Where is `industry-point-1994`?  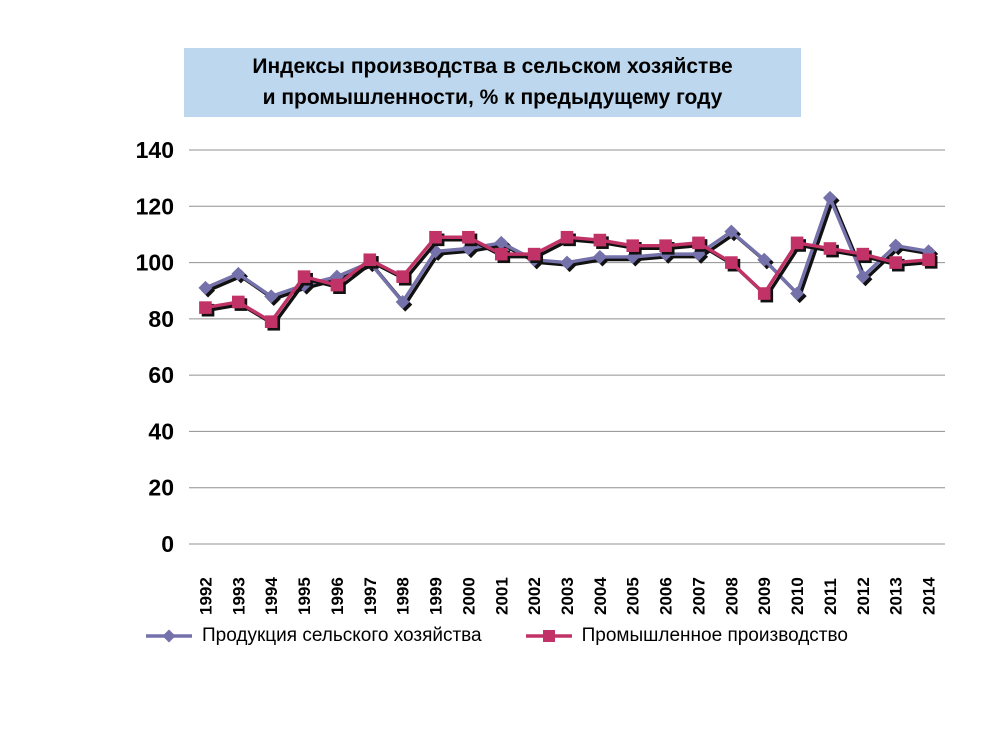 industry-point-1994 is located at coordinates (271, 321).